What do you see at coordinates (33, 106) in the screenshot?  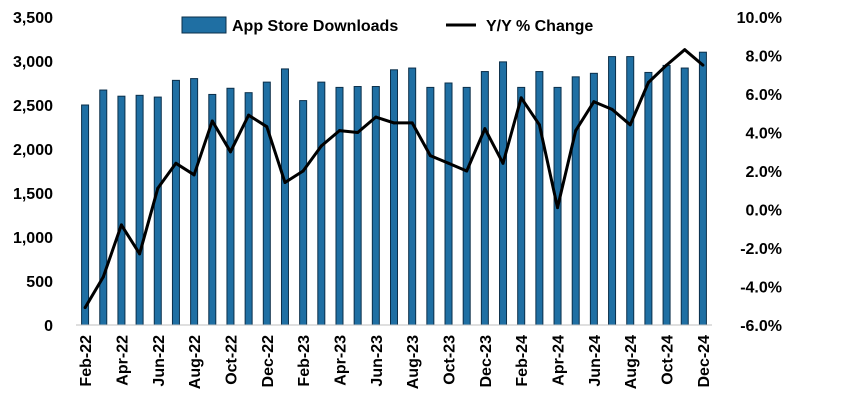 I see `left-y-tick-label: 2,500` at bounding box center [33, 106].